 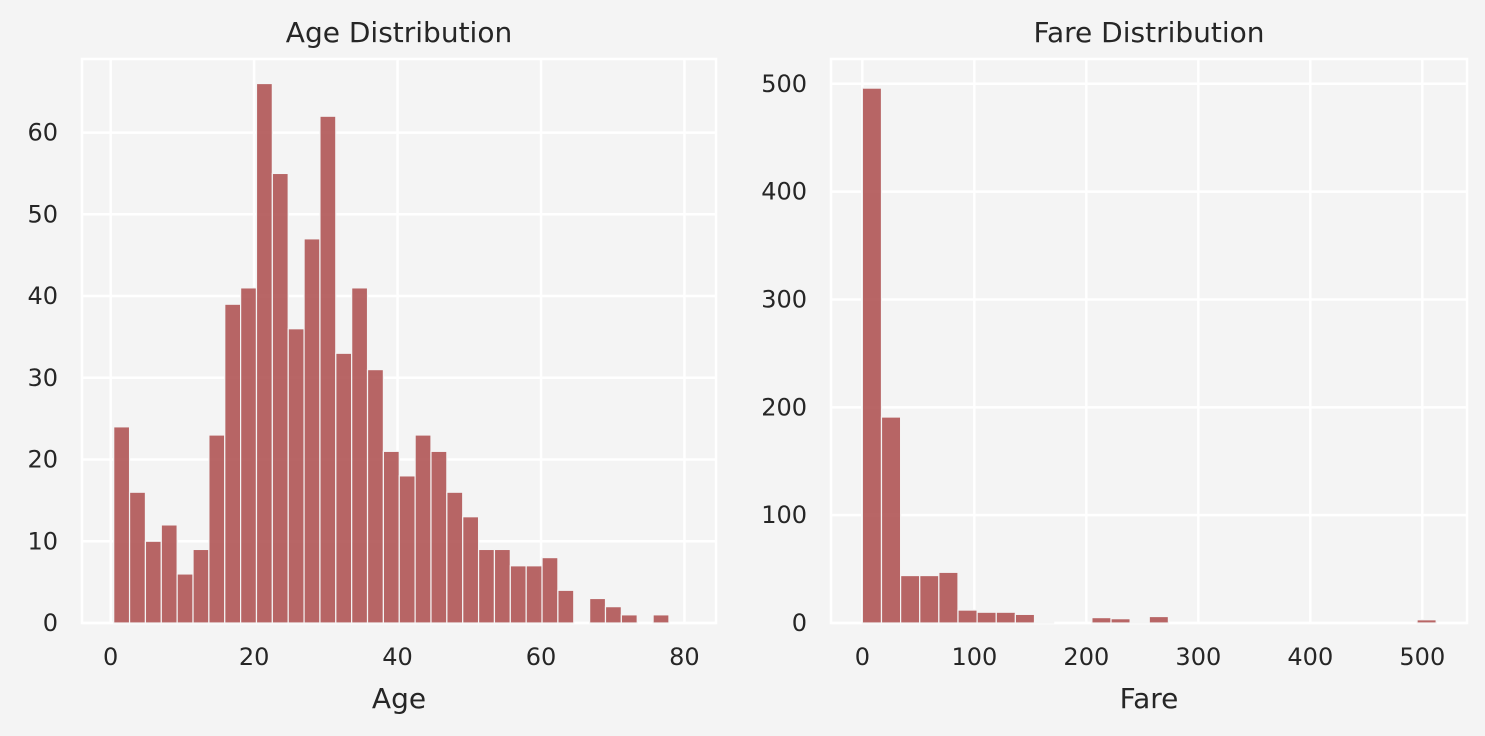 I want to click on x-axis-label: Fare, so click(x=1149, y=698).